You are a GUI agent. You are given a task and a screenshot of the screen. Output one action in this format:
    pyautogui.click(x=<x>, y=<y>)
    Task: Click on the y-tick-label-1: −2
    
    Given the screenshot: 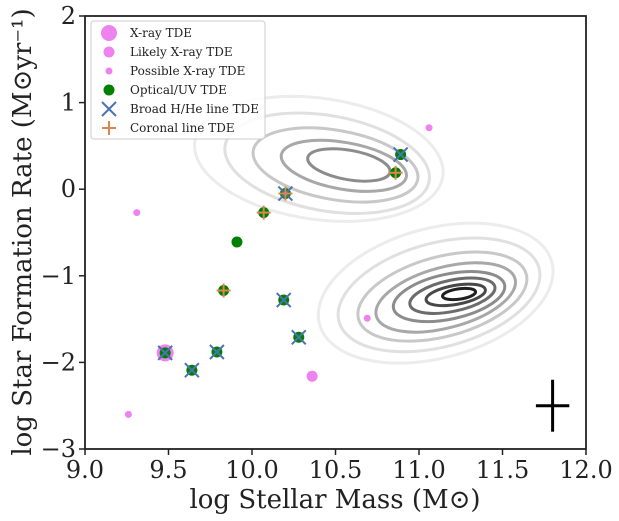 What is the action you would take?
    pyautogui.click(x=58, y=362)
    